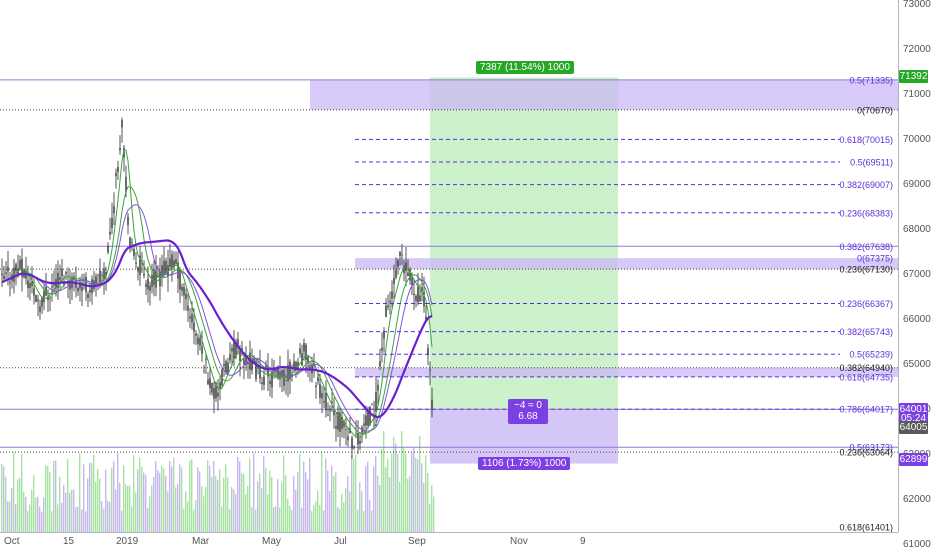 The image size is (932, 550). What do you see at coordinates (913, 77) in the screenshot?
I see `price-axis-badge: 71392` at bounding box center [913, 77].